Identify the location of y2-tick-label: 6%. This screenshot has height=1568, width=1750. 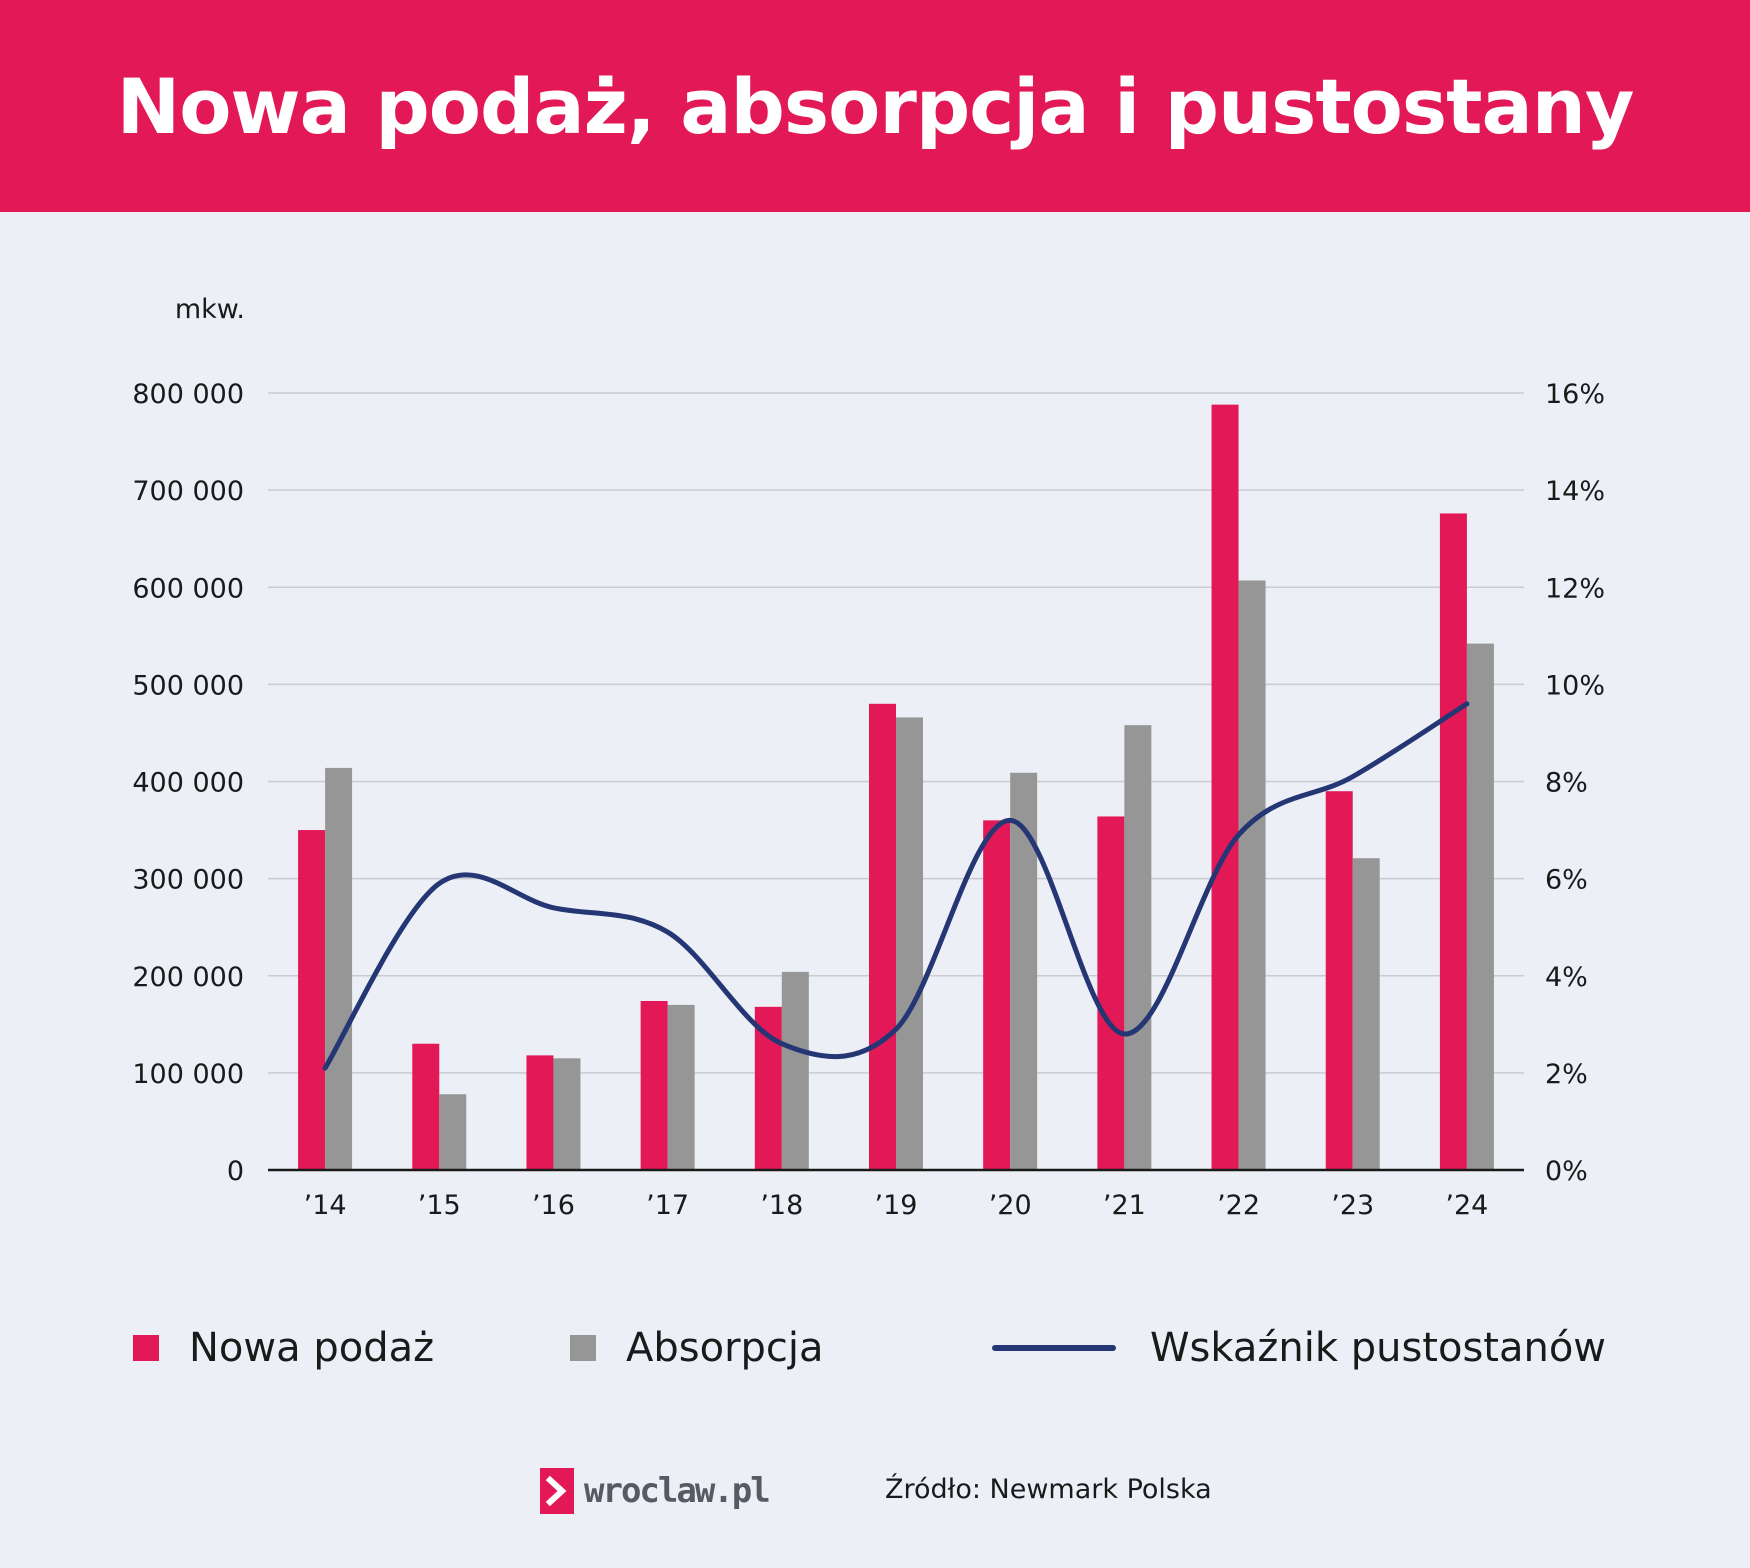
(1566, 880).